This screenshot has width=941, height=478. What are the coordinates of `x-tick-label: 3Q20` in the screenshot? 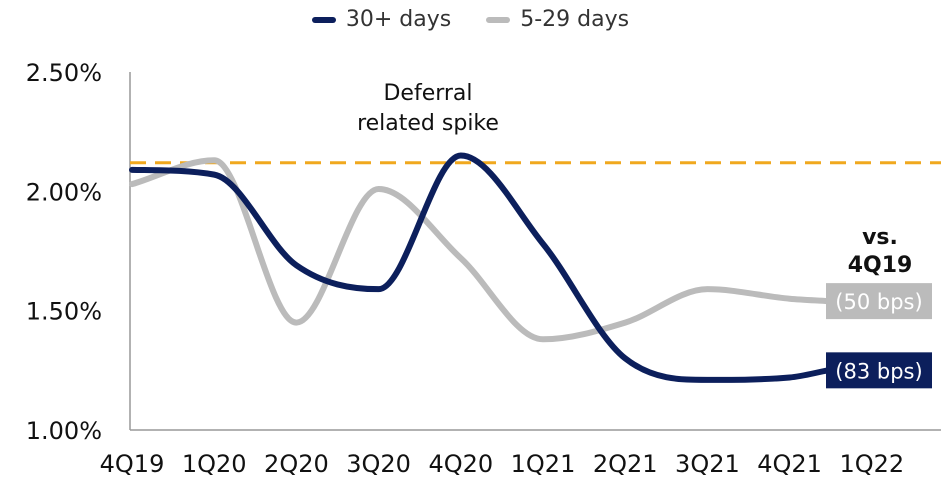 It's located at (378, 464).